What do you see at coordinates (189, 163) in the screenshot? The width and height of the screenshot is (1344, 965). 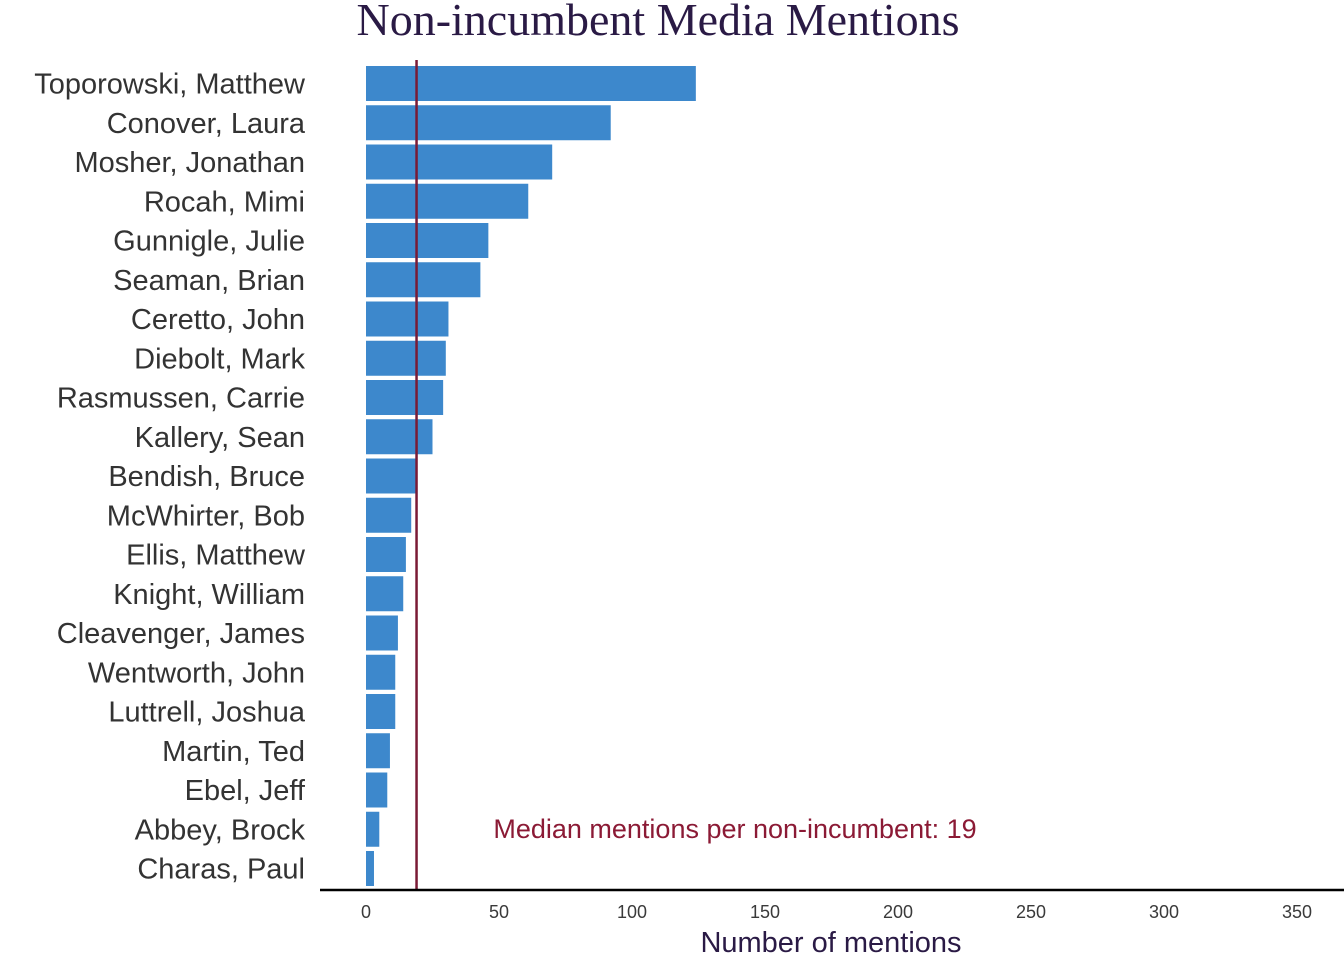 I see `category-label: Mosher, Jonathan` at bounding box center [189, 163].